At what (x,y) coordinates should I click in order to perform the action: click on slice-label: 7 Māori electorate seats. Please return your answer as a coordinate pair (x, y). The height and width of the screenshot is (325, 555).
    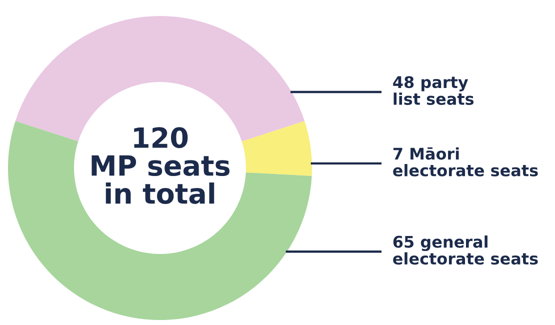
    Looking at the image, I should click on (465, 161).